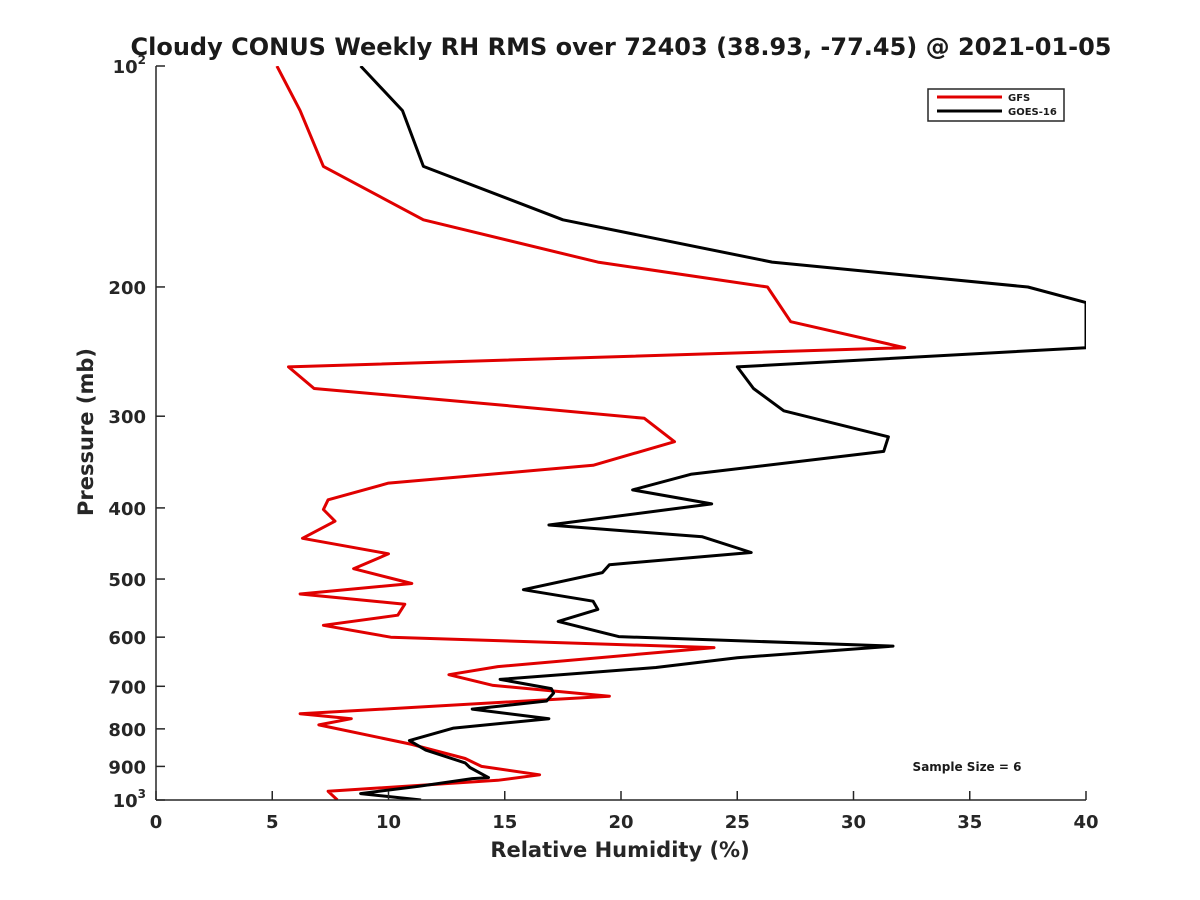 Image resolution: width=1200 pixels, height=900 pixels. I want to click on x-tick-label: 20, so click(620, 822).